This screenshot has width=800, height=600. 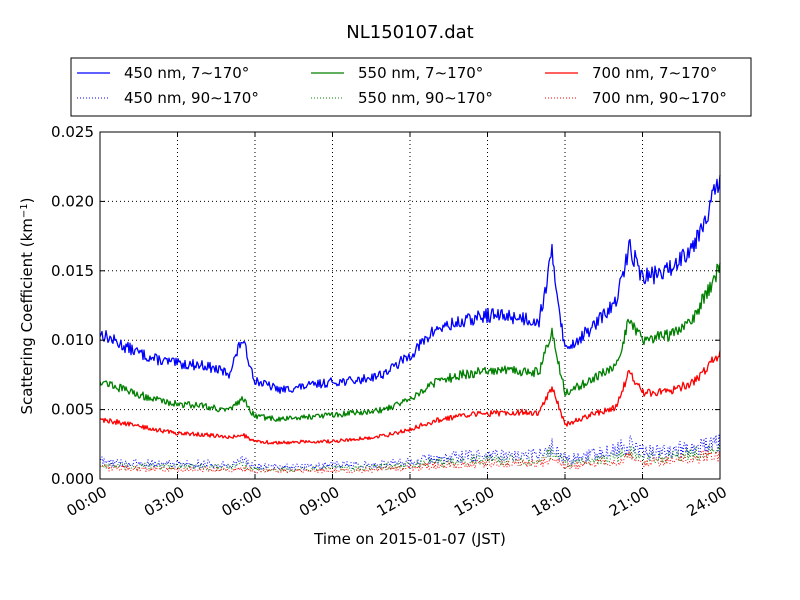 What do you see at coordinates (72, 271) in the screenshot?
I see `y-tick-label: 0.015` at bounding box center [72, 271].